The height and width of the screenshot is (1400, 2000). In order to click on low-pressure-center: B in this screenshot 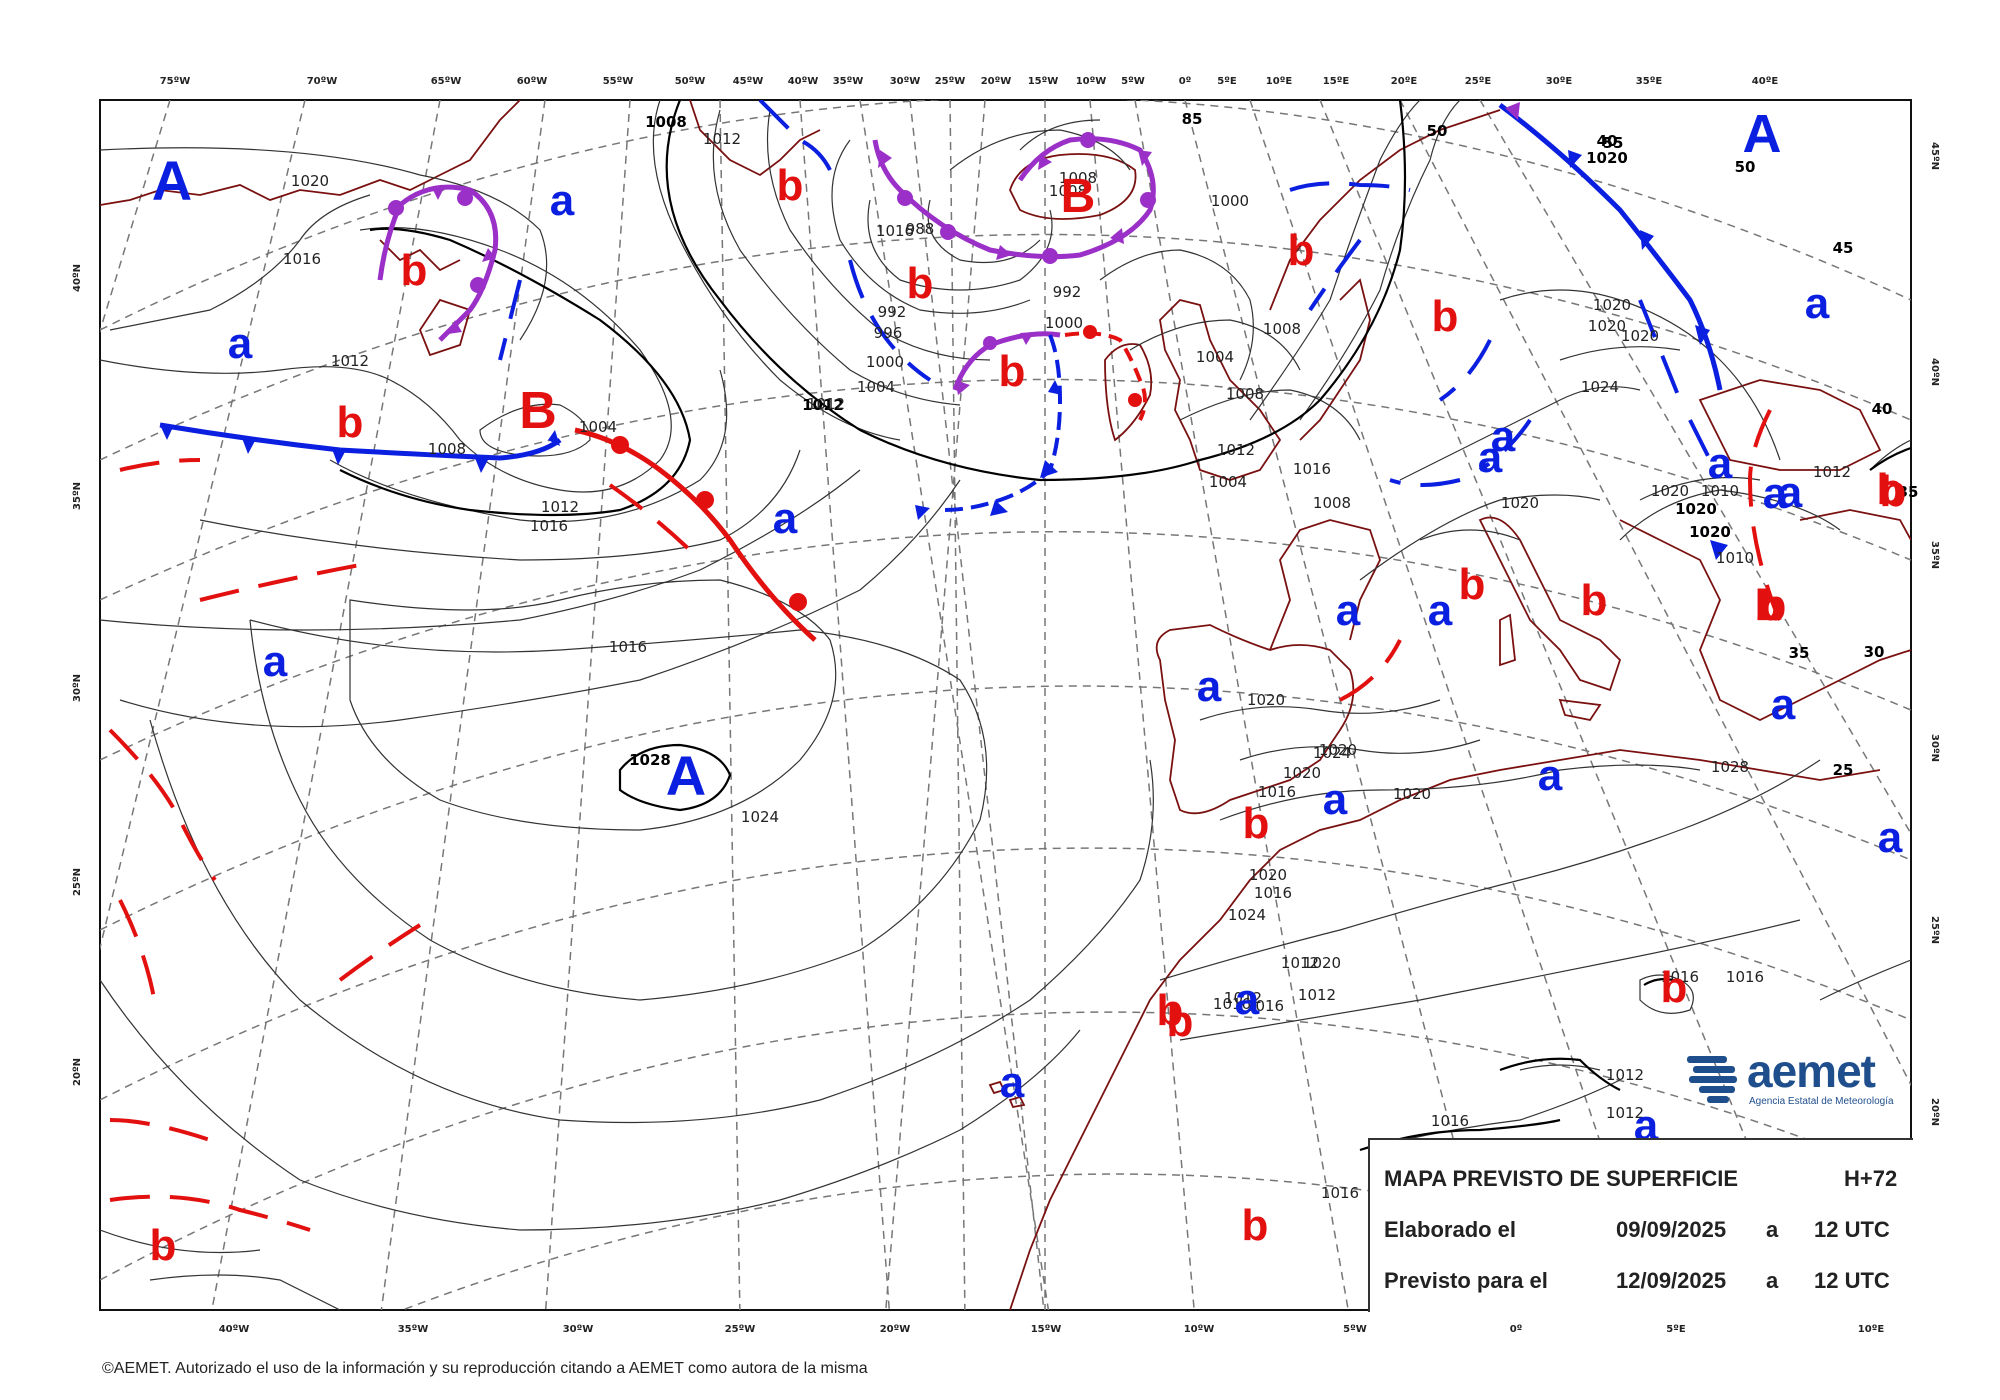, I will do `click(1078, 196)`.